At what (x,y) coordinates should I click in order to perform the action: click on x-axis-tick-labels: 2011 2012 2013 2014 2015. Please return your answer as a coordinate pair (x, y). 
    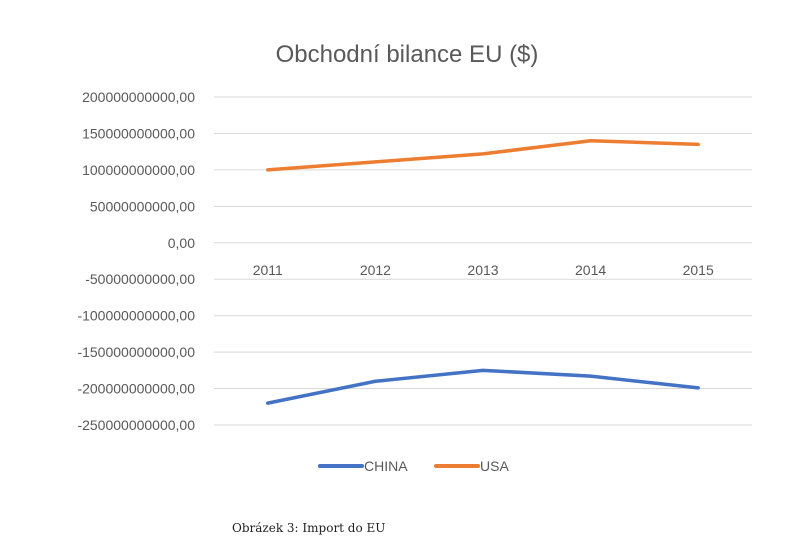
    Looking at the image, I should click on (483, 270).